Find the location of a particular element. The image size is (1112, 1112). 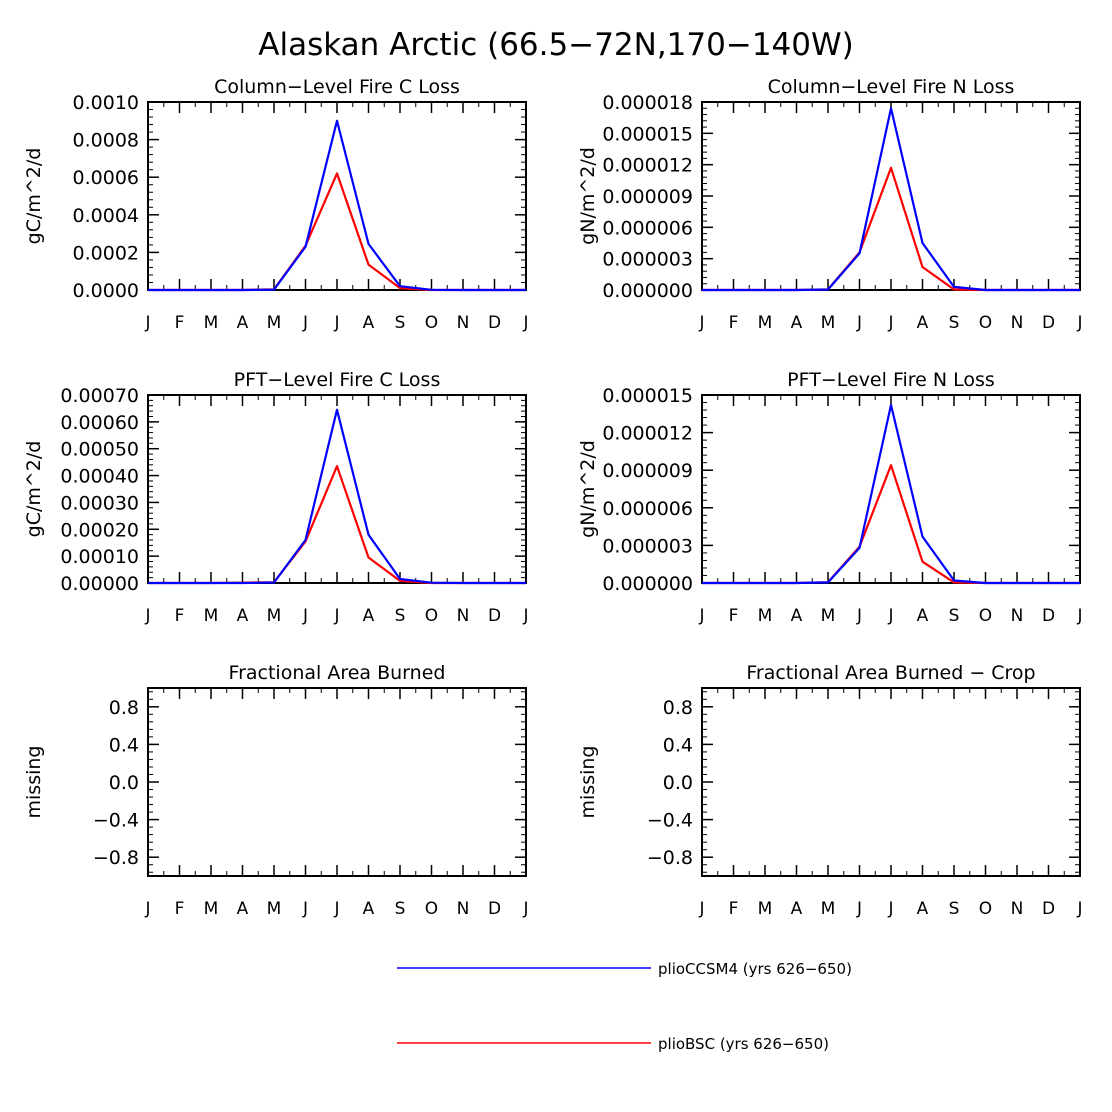

y-tick-label: 0.0 is located at coordinates (124, 783).